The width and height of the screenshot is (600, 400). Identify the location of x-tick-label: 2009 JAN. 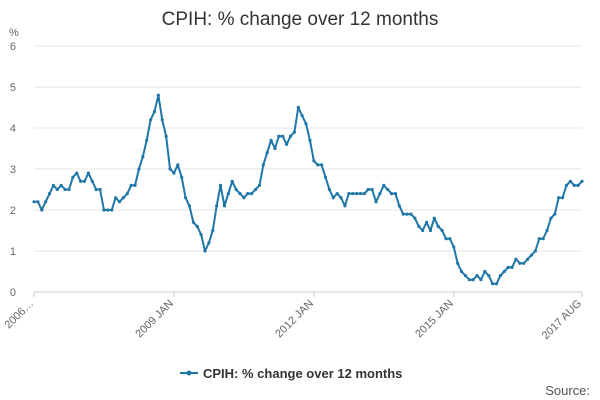
(154, 319).